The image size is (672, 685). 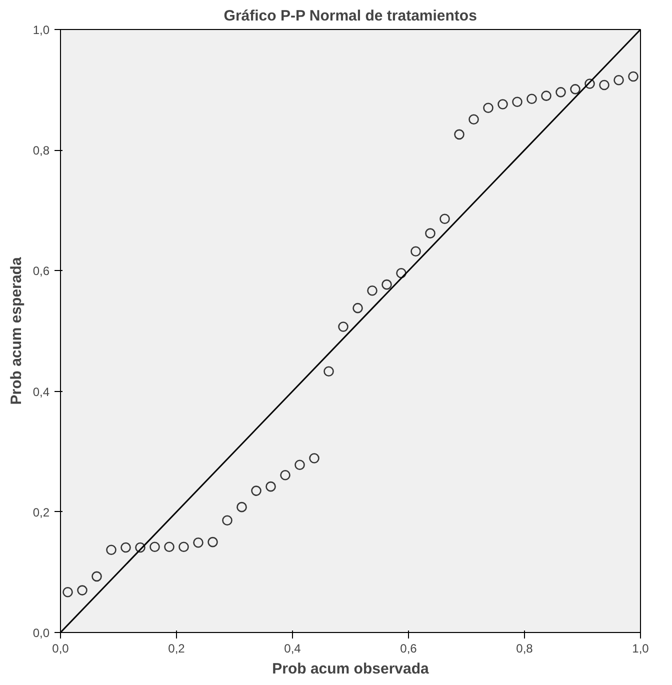 What do you see at coordinates (177, 649) in the screenshot?
I see `x-tick-label: 0,2` at bounding box center [177, 649].